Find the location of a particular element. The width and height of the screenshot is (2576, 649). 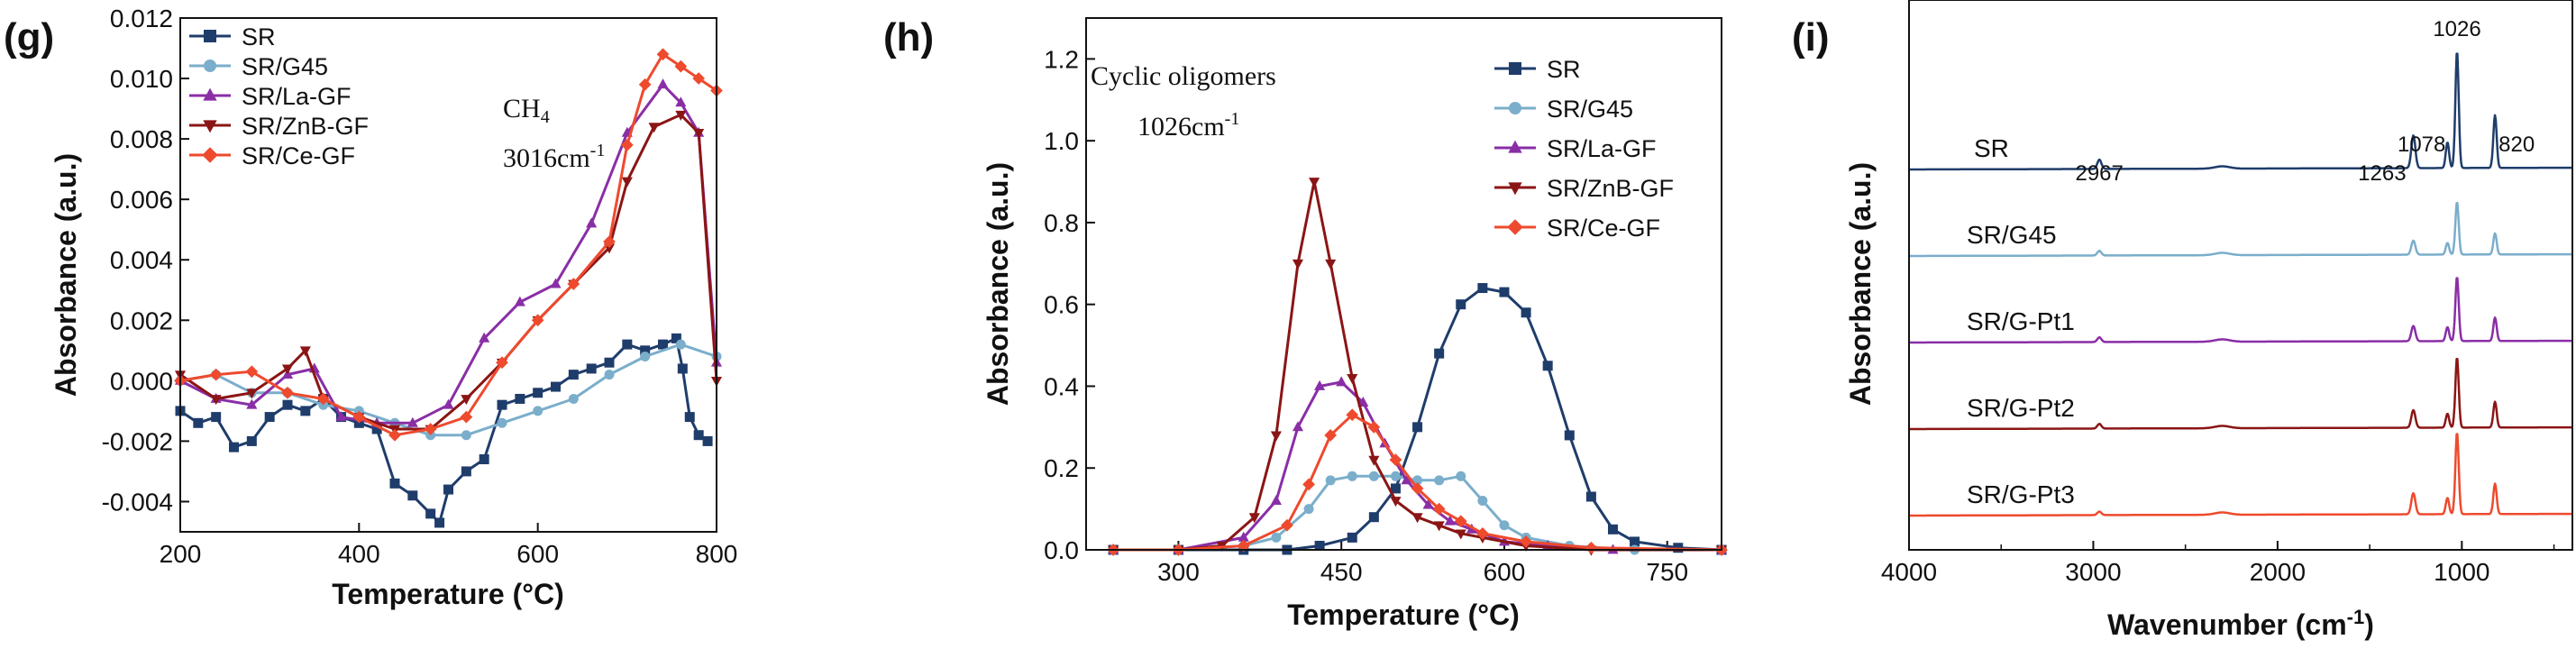

g-ytick-label: 0.004 is located at coordinates (141, 260).